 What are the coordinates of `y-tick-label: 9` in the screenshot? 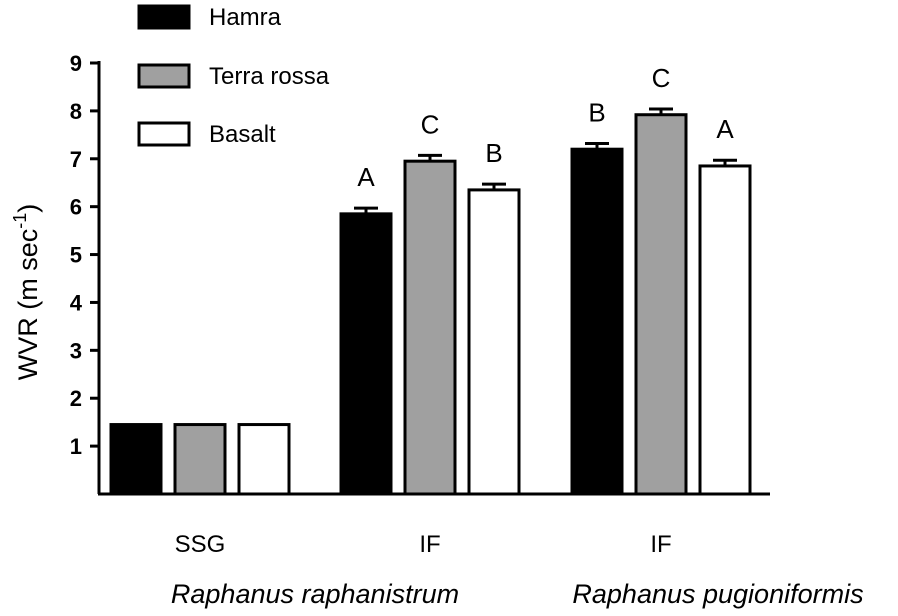 It's located at (76, 63).